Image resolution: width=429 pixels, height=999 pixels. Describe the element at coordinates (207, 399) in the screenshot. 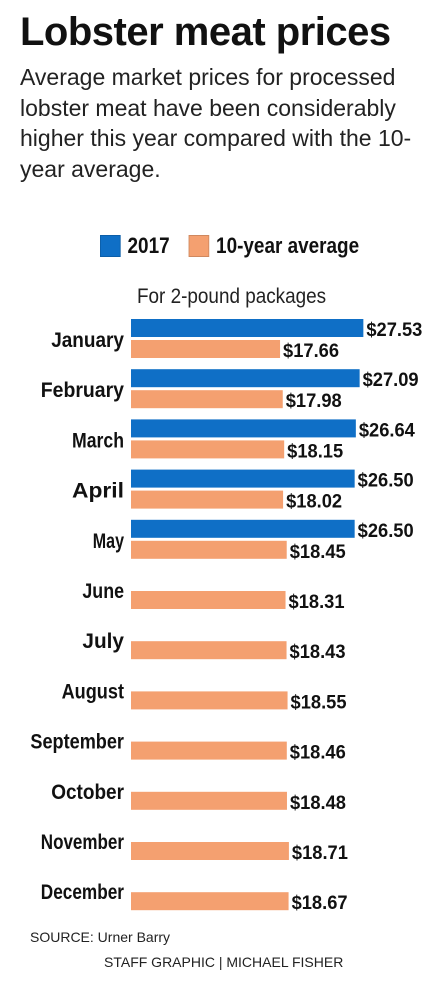

I see `bar-10-year-average-february` at that location.